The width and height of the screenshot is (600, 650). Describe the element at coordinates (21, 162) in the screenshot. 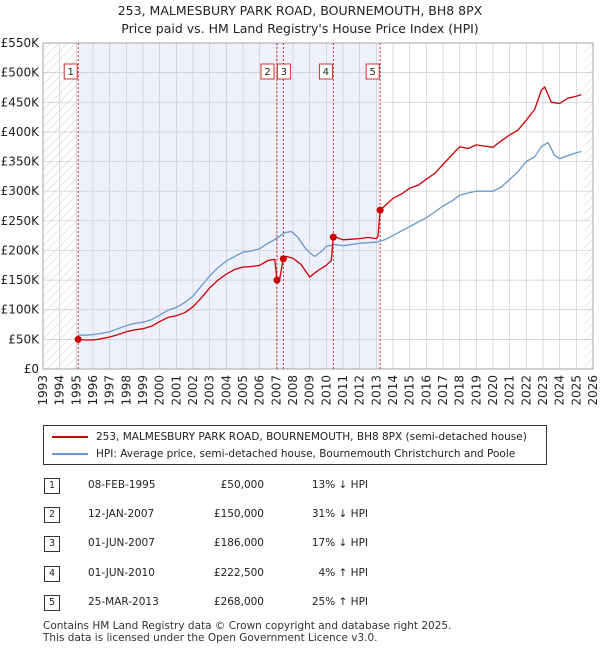

I see `y-tick-label: £350K` at that location.